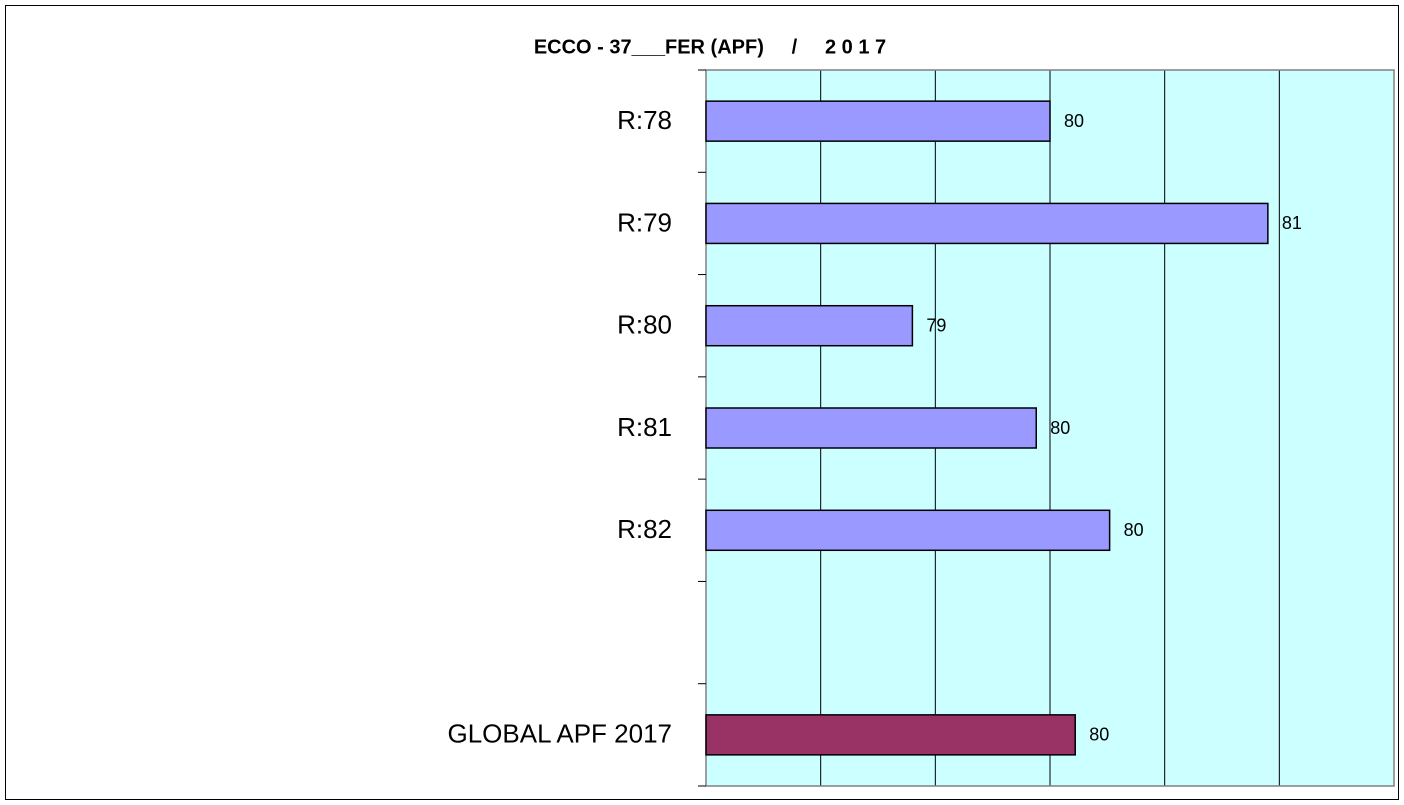 The image size is (1404, 805). Describe the element at coordinates (644, 427) in the screenshot. I see `category-label: R:81` at that location.